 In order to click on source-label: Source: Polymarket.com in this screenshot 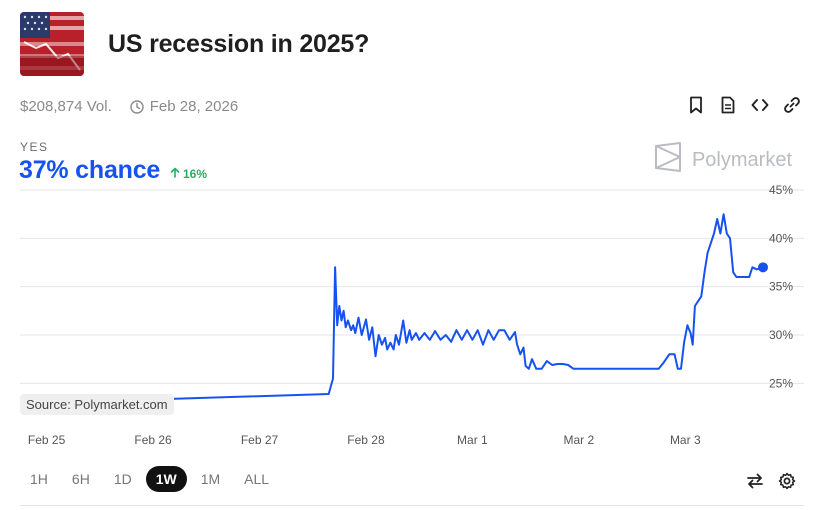, I will do `click(97, 404)`.